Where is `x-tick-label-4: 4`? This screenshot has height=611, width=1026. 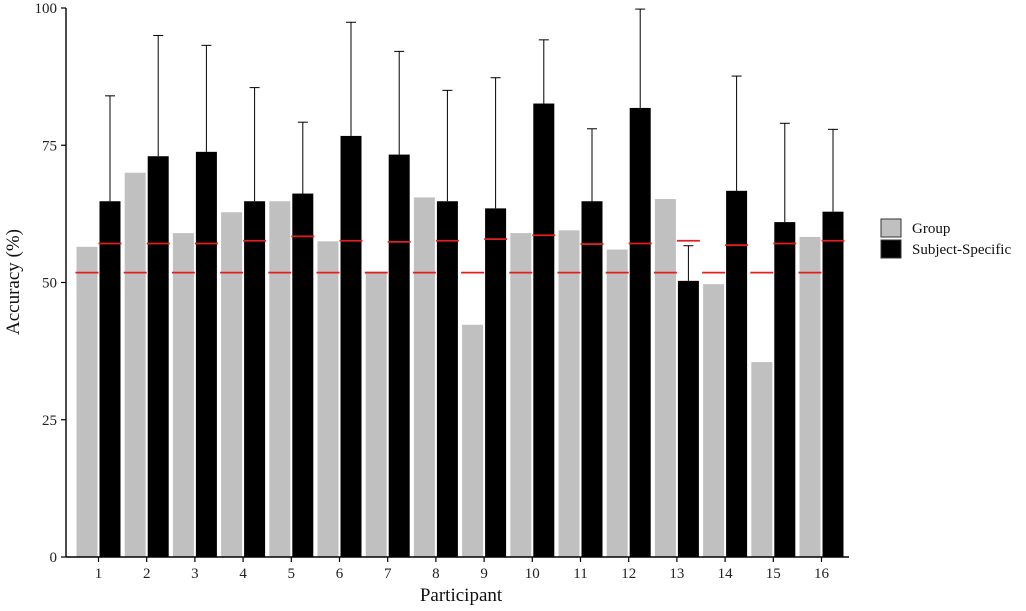 x-tick-label-4: 4 is located at coordinates (243, 574).